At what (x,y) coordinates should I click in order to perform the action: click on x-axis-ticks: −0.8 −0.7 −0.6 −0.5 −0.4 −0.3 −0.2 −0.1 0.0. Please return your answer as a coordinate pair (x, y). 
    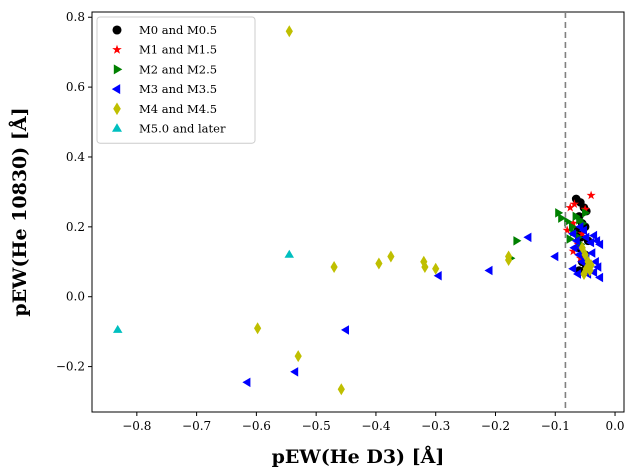
    Looking at the image, I should click on (373, 422).